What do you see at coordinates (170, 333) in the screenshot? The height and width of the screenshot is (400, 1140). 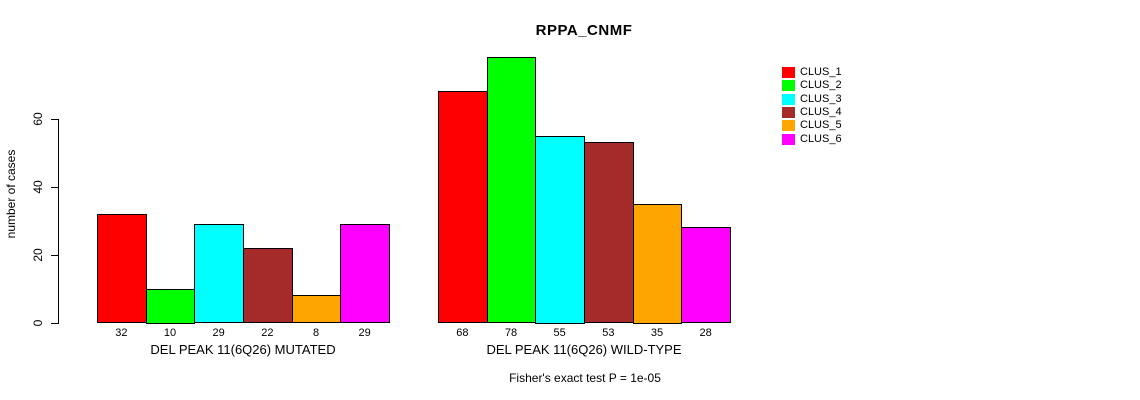 I see `bar-value-label: 10` at bounding box center [170, 333].